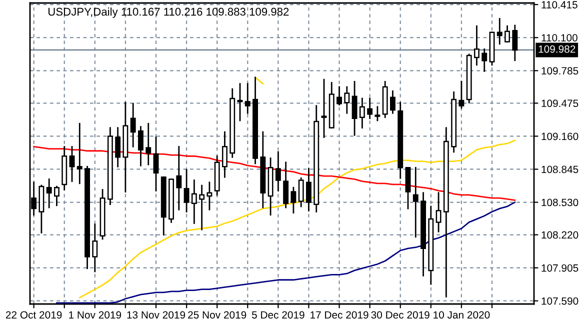 The width and height of the screenshot is (581, 325). I want to click on y-tick-label: 109.475, so click(560, 104).